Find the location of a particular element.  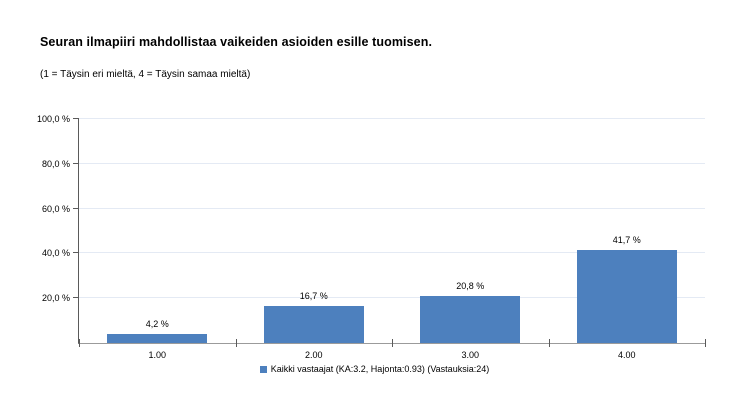

bar-value-label: 16,7 % is located at coordinates (313, 295).